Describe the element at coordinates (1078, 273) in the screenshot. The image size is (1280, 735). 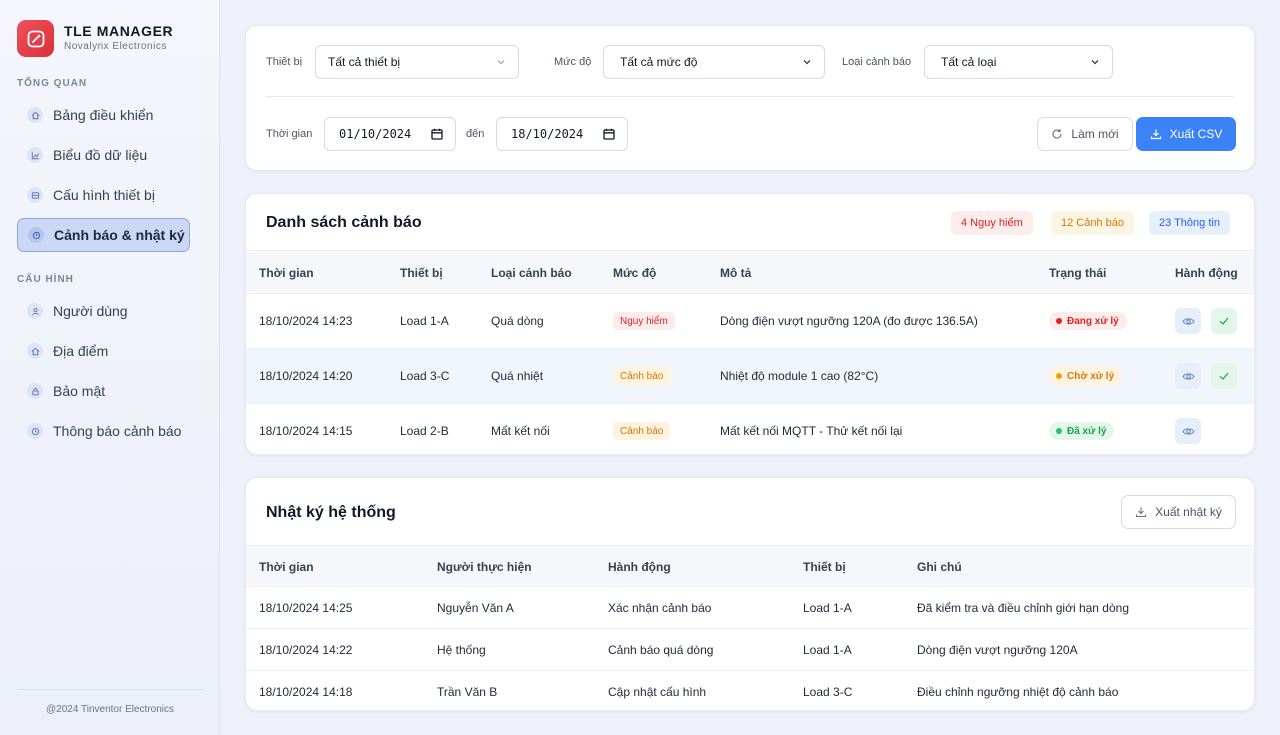
I see `column-header: Trạng thái` at that location.